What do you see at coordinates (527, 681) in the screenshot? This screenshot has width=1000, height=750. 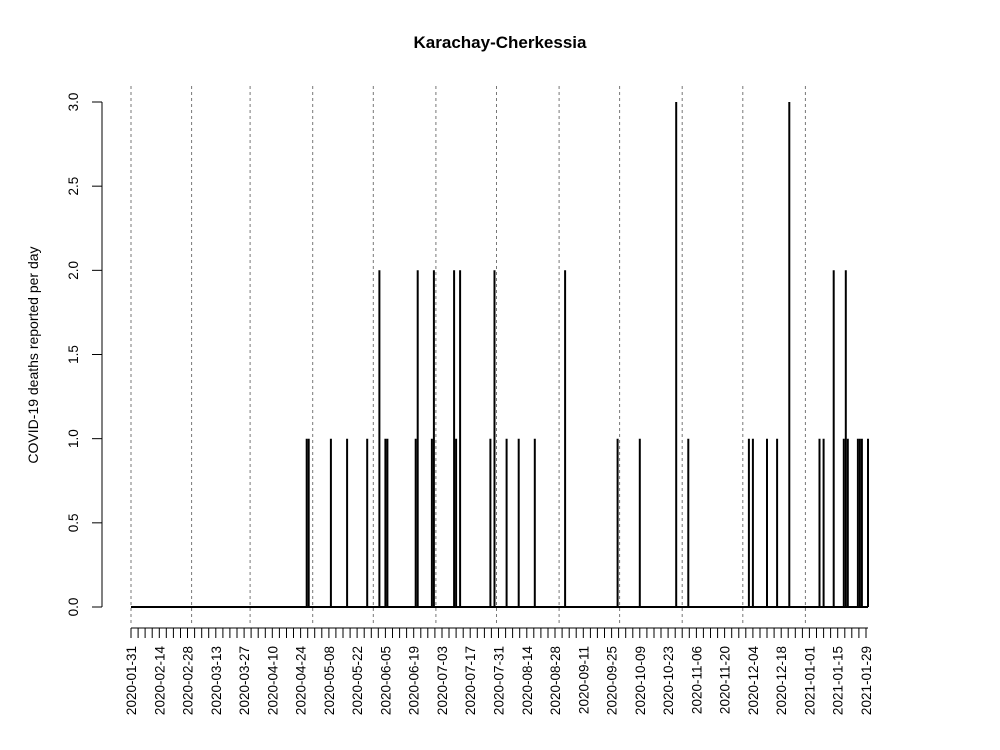 I see `x-tick-label: 2020-08-14` at bounding box center [527, 681].